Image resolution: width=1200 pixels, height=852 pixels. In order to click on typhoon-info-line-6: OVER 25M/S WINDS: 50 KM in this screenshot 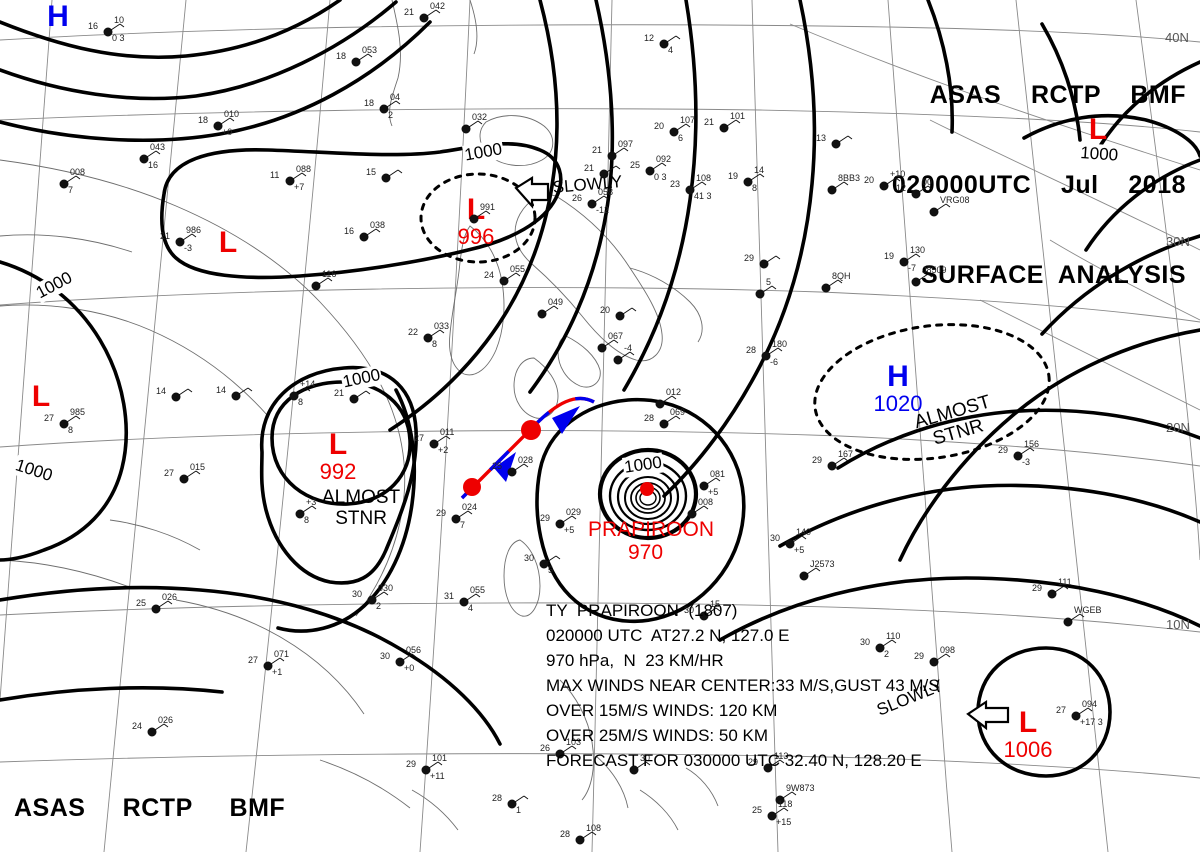, I will do `click(657, 735)`.